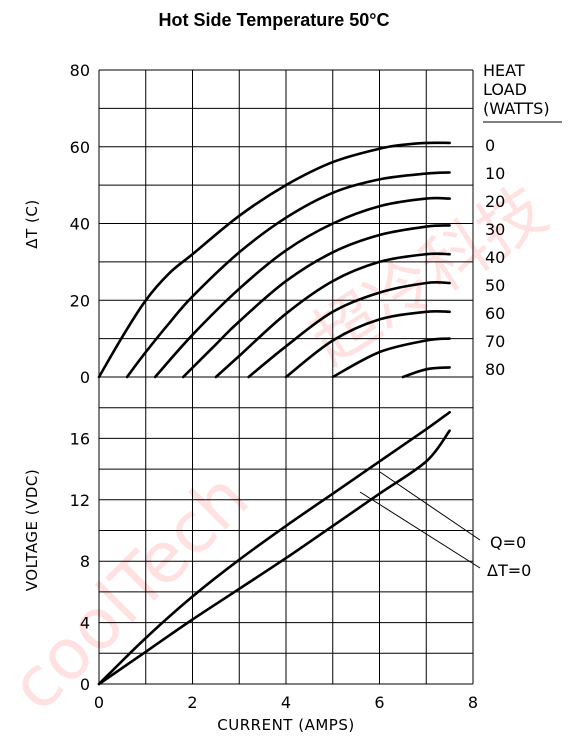 The width and height of the screenshot is (572, 740). Describe the element at coordinates (80, 300) in the screenshot. I see `top-y-tick-label: 20` at that location.